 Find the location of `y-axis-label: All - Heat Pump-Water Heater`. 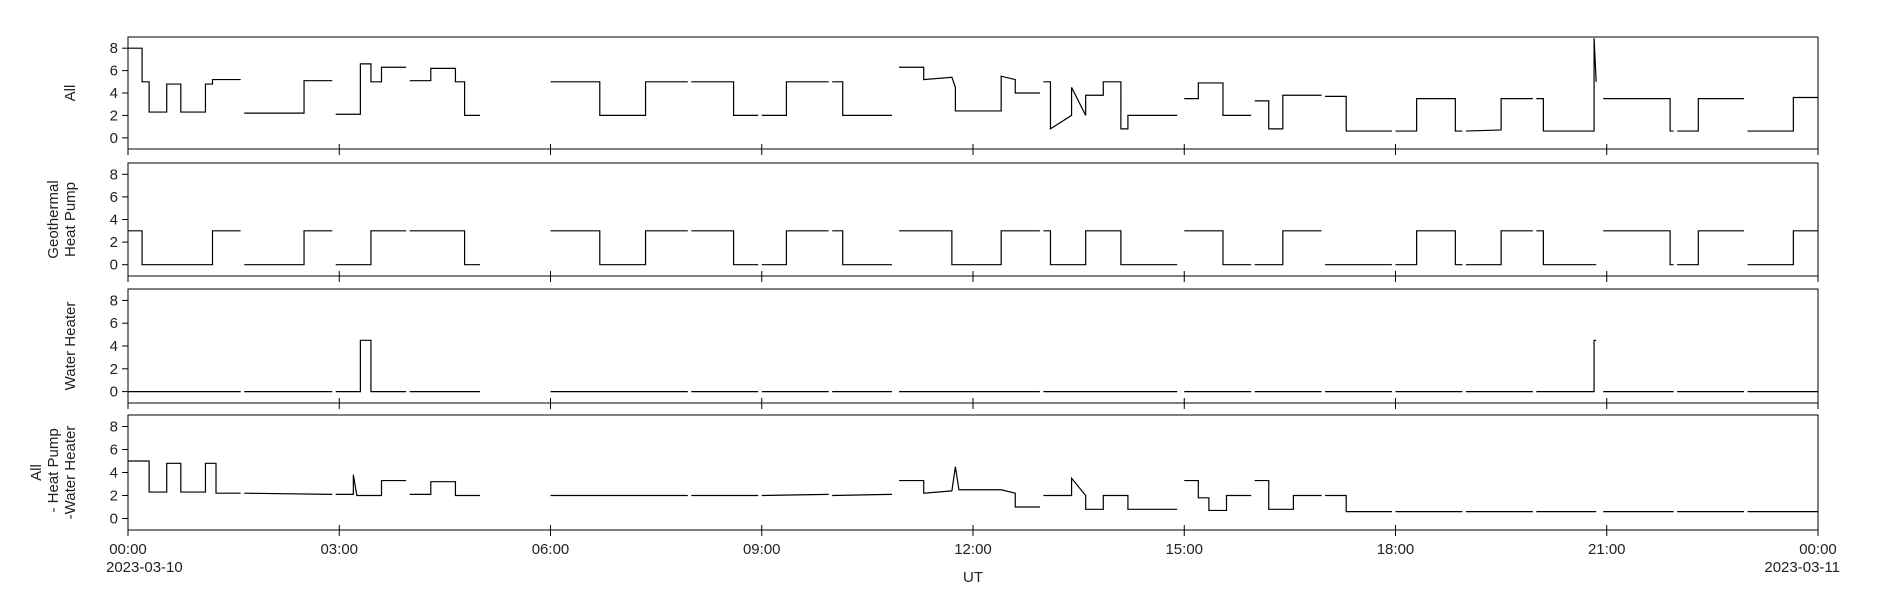

y-axis-label: All - Heat Pump-Water Heater is located at coordinates (53, 473).